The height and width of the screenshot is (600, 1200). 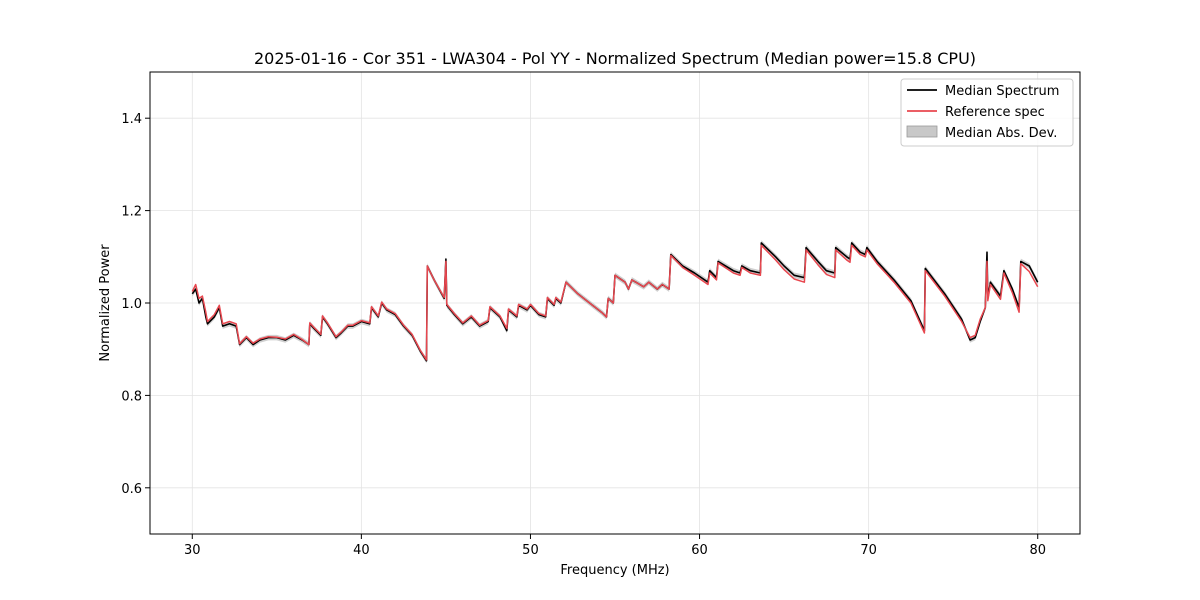 What do you see at coordinates (615, 546) in the screenshot?
I see `x-axis-ticks: 30 40 50 60 70 80` at bounding box center [615, 546].